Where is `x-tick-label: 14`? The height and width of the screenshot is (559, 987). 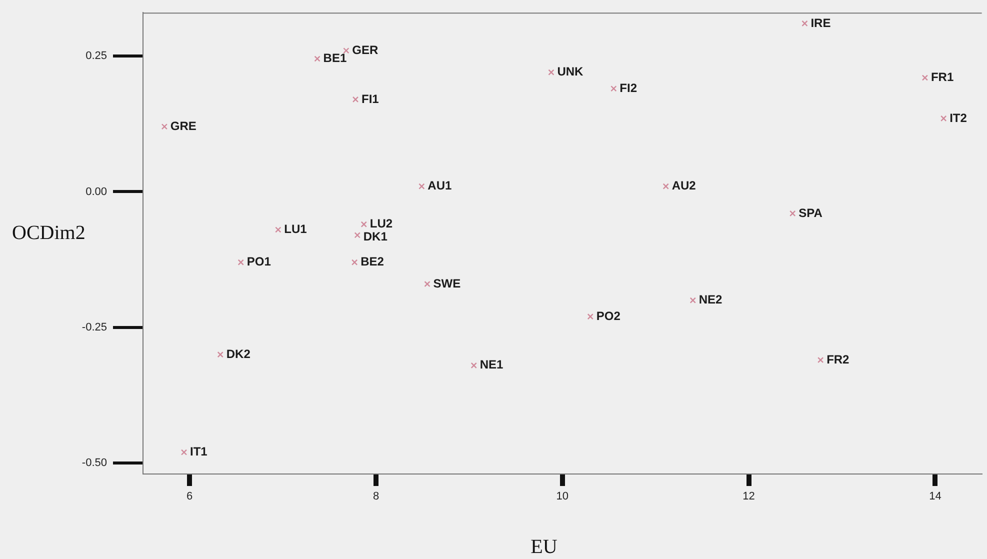
x-tick-label: 14 is located at coordinates (935, 496).